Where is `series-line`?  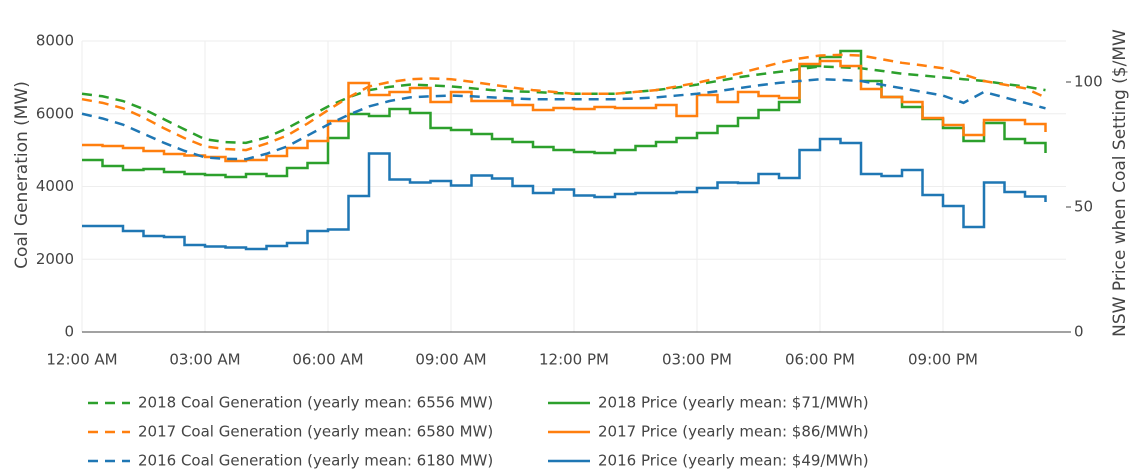
series-line is located at coordinates (563, 105).